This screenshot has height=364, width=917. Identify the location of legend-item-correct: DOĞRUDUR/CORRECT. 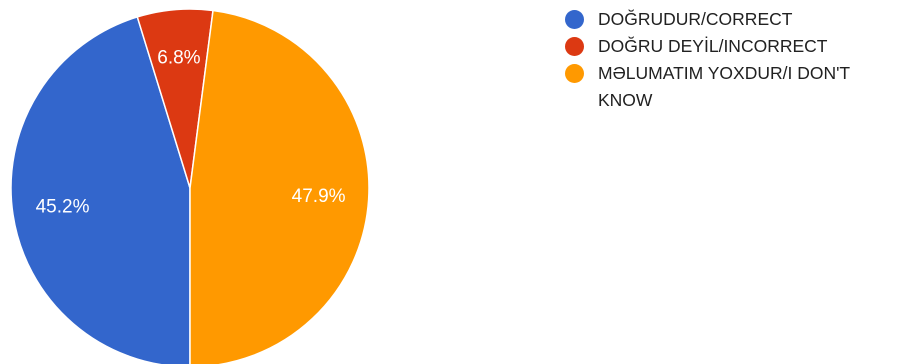
(731, 19).